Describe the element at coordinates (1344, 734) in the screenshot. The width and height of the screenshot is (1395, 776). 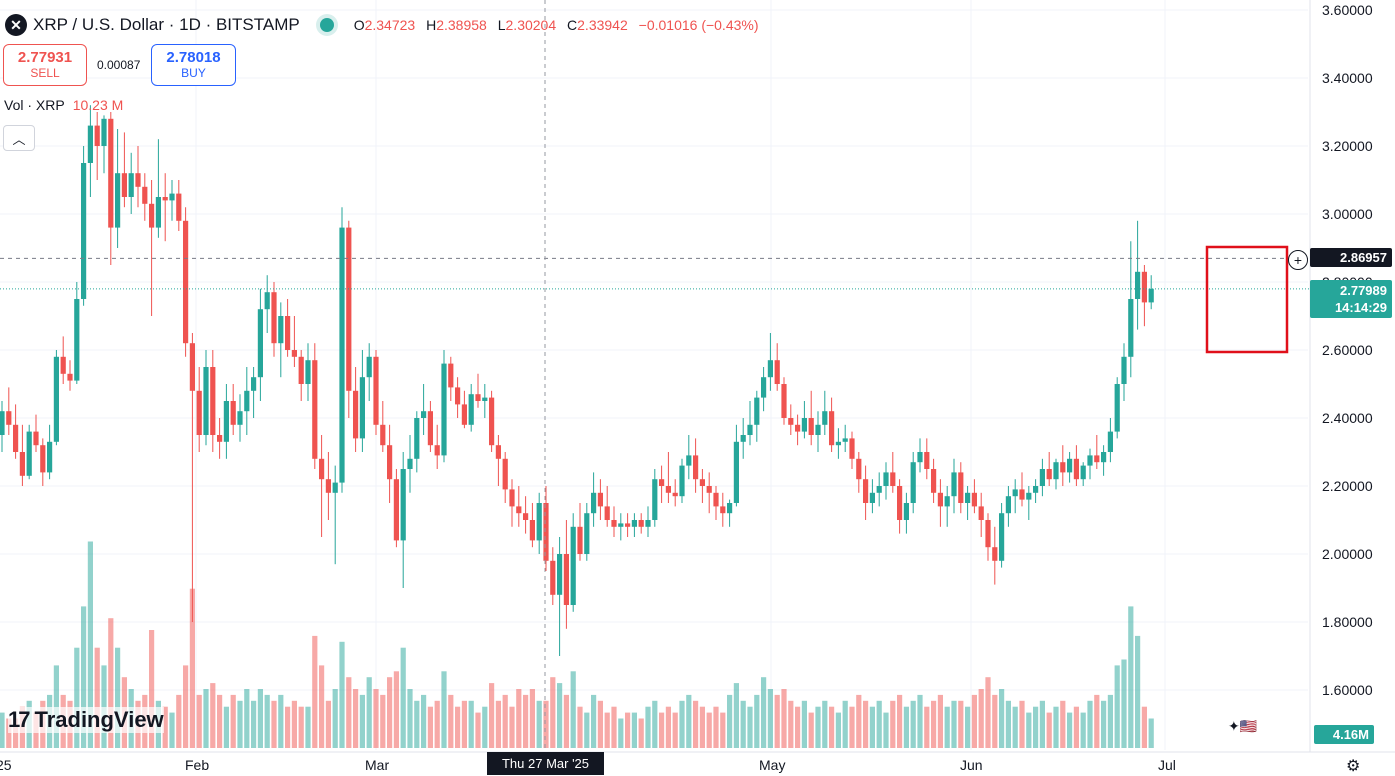
I see `volume-axis-label: 4.16M` at that location.